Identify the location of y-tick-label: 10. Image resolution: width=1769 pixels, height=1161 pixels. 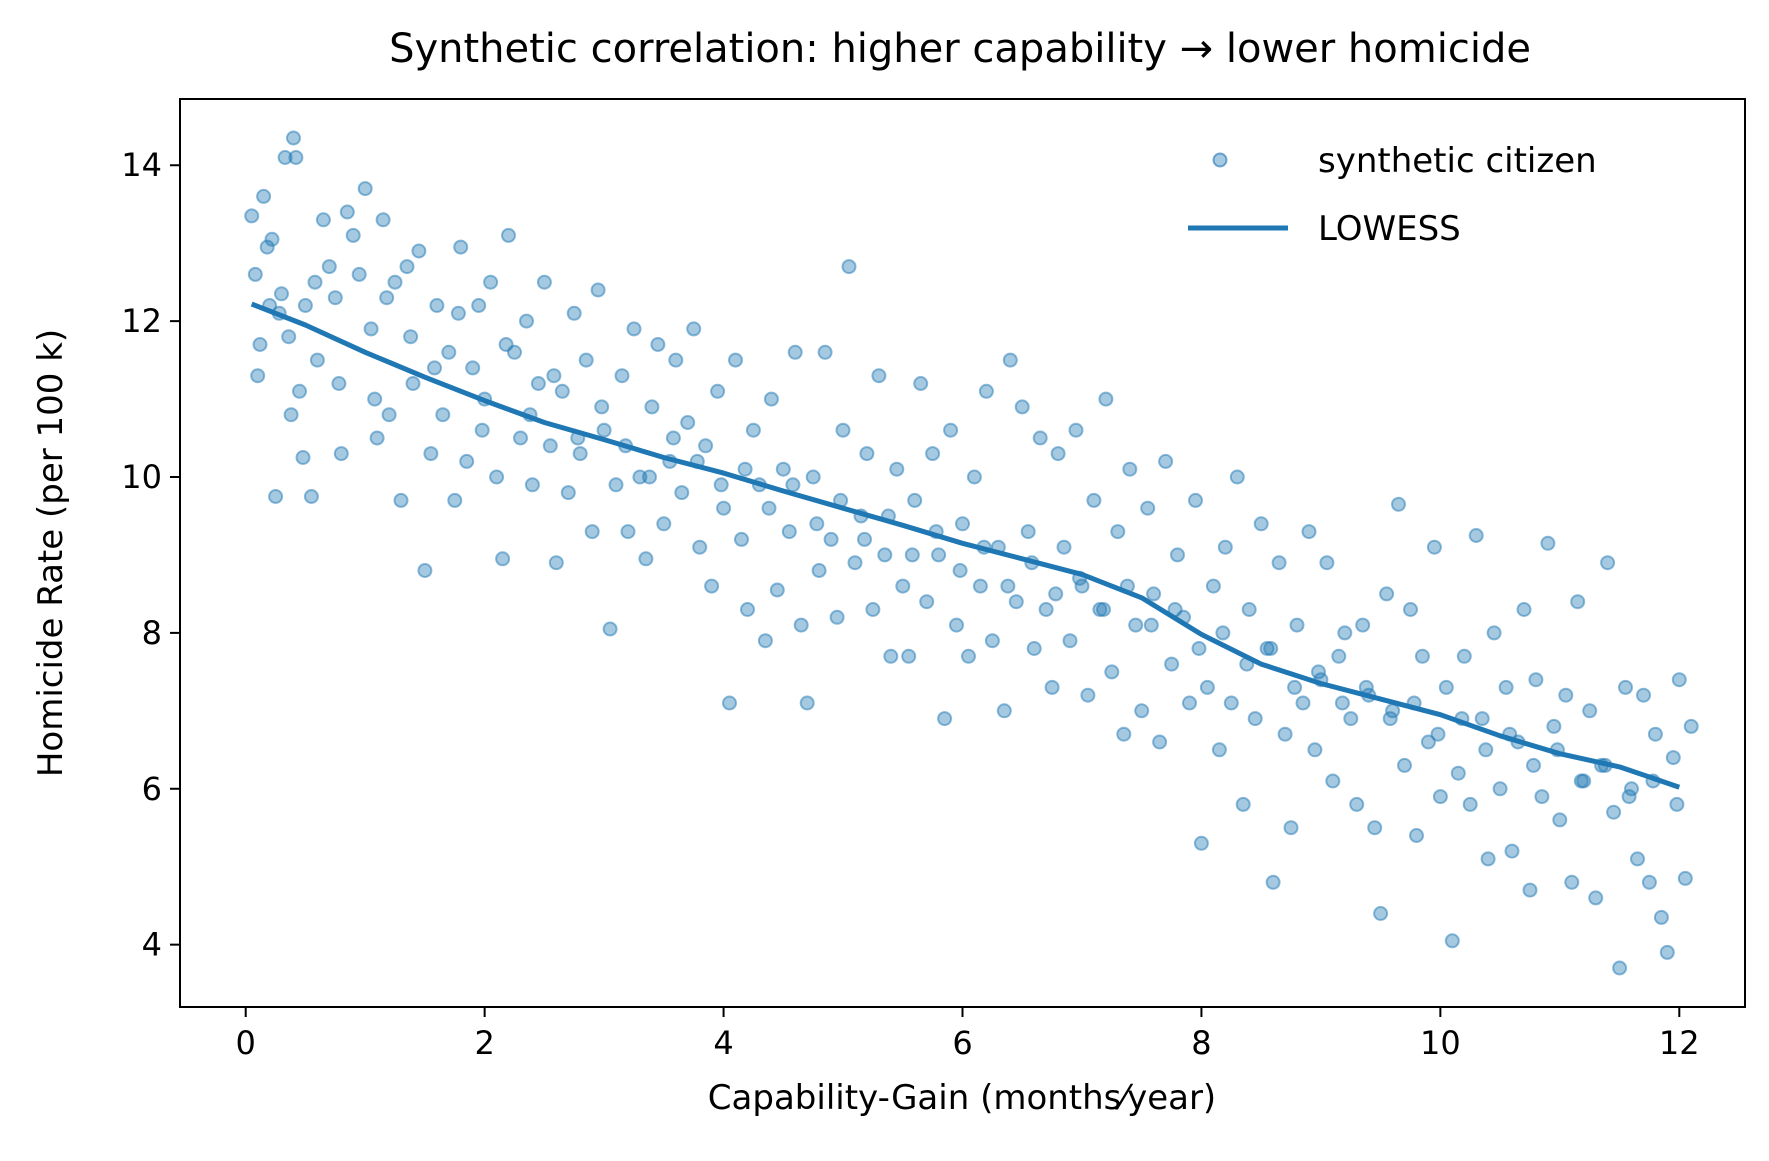
(141, 477).